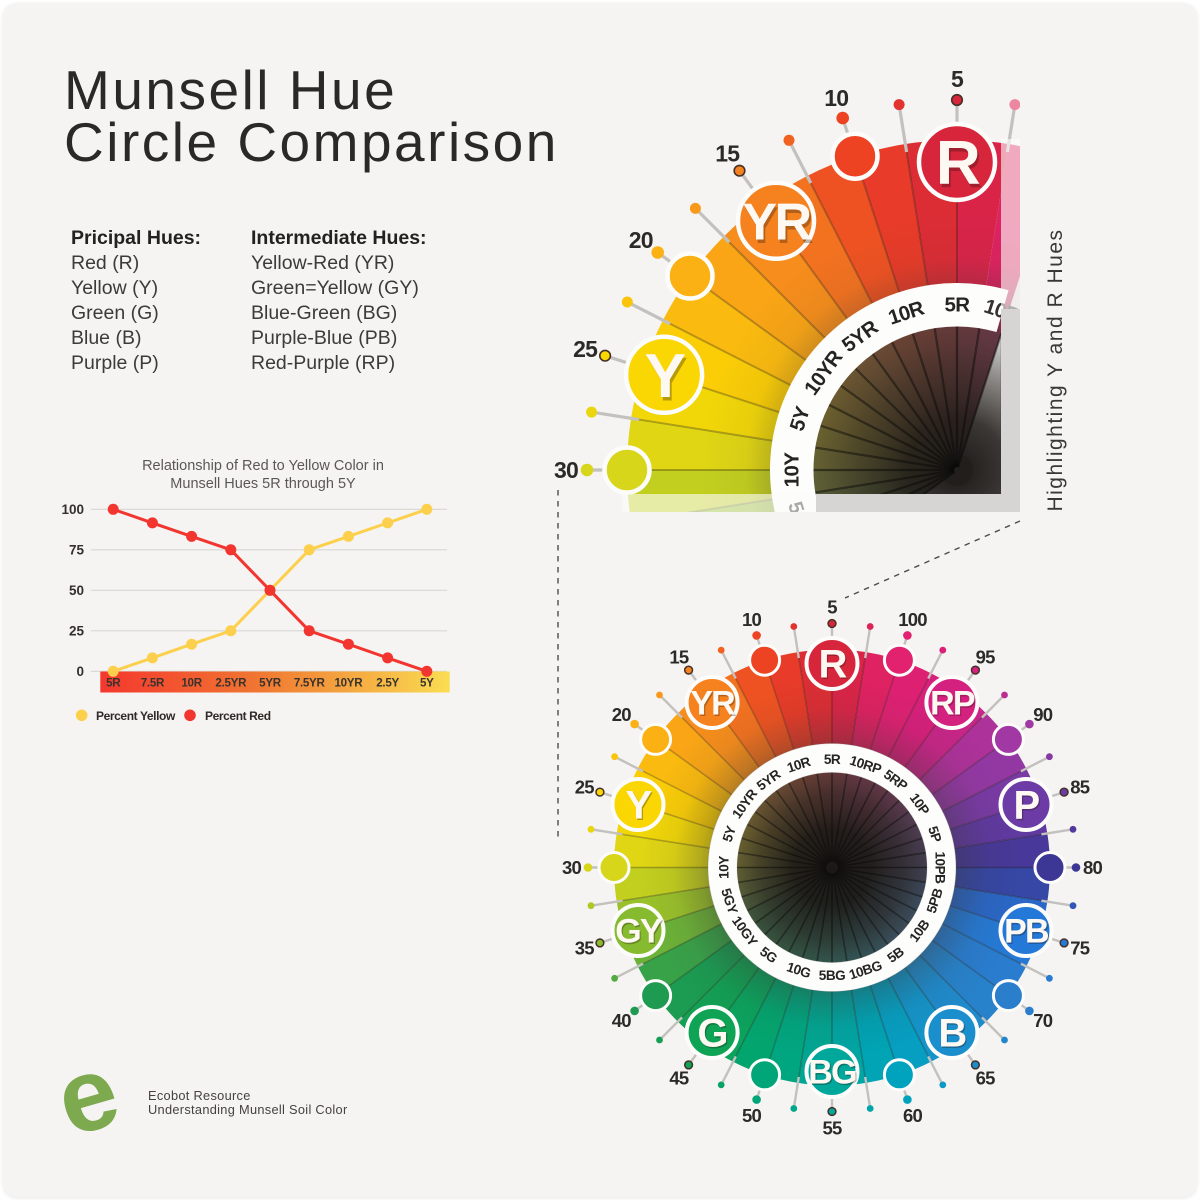  Describe the element at coordinates (678, 1078) in the screenshot. I see `svg-text: 45` at that location.